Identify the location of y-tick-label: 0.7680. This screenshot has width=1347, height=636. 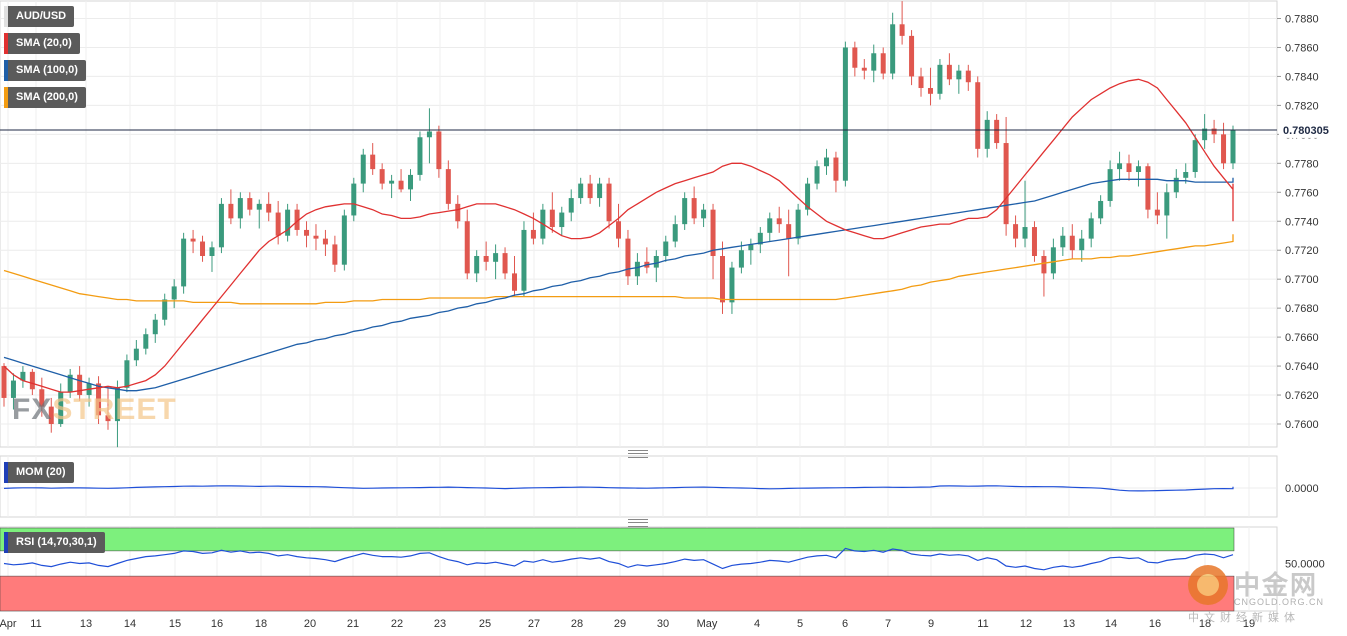
(1302, 309).